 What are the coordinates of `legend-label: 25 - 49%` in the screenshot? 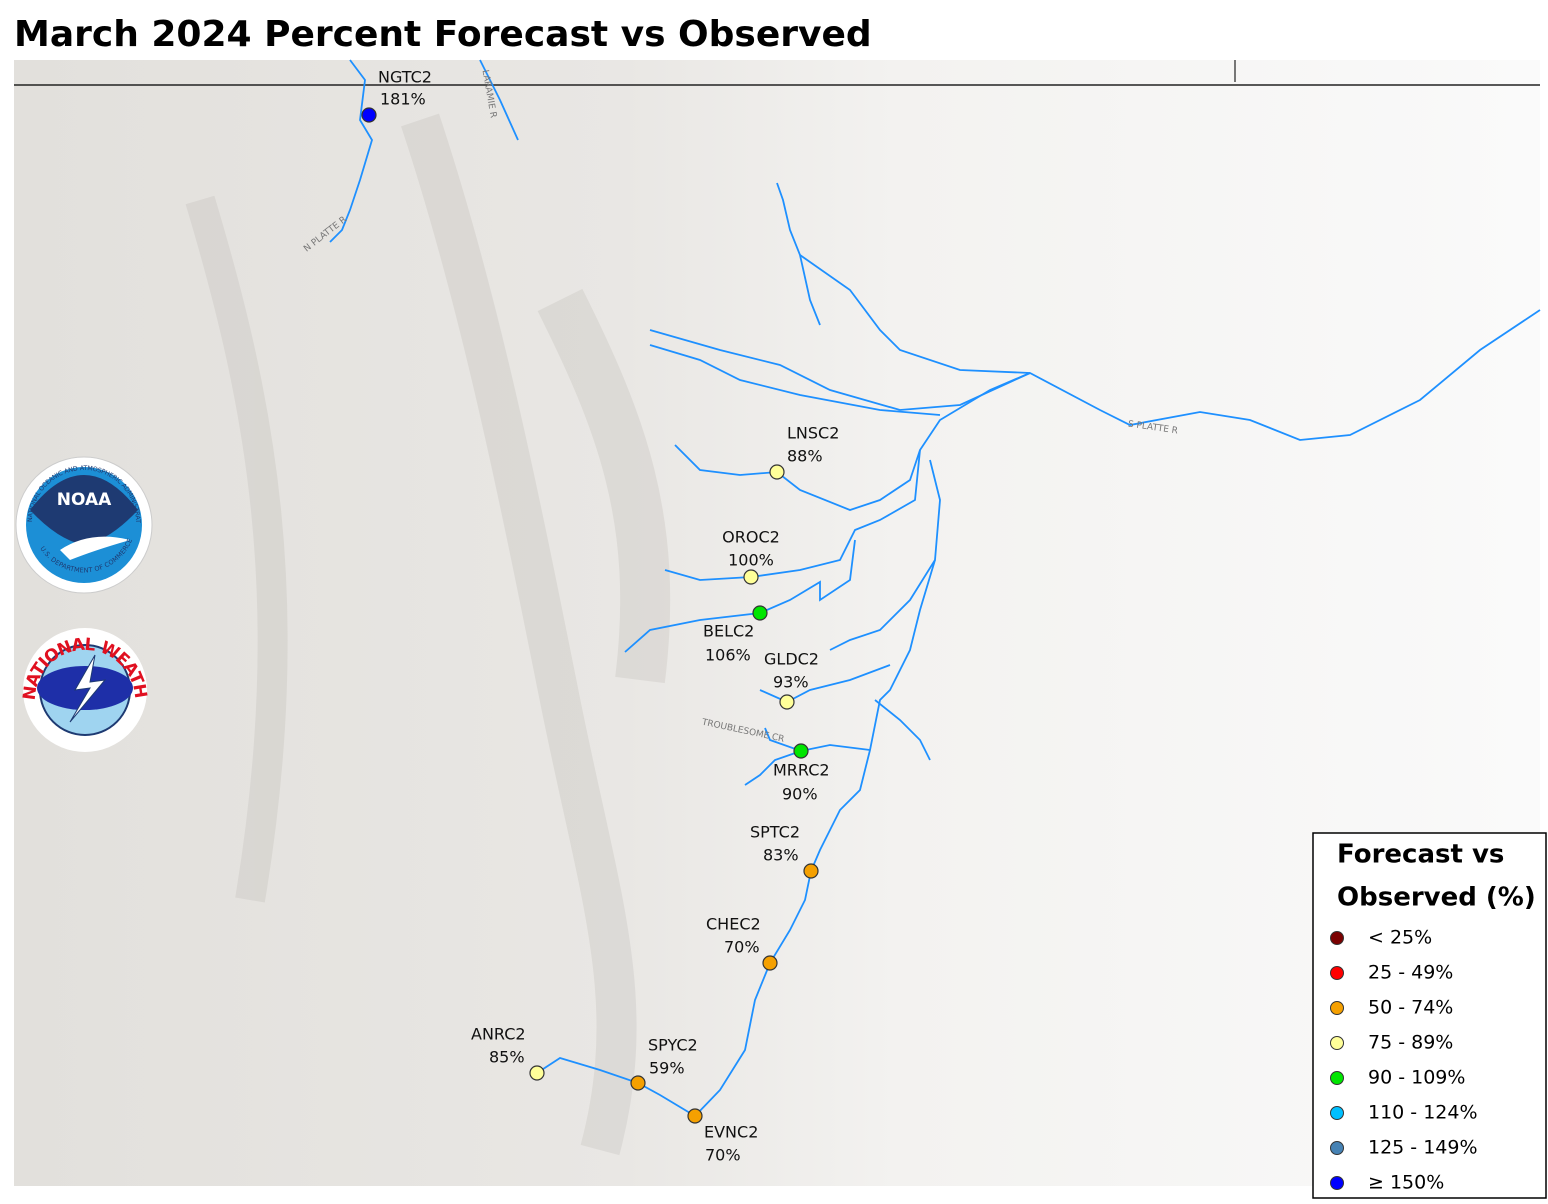 It's located at (1410, 973).